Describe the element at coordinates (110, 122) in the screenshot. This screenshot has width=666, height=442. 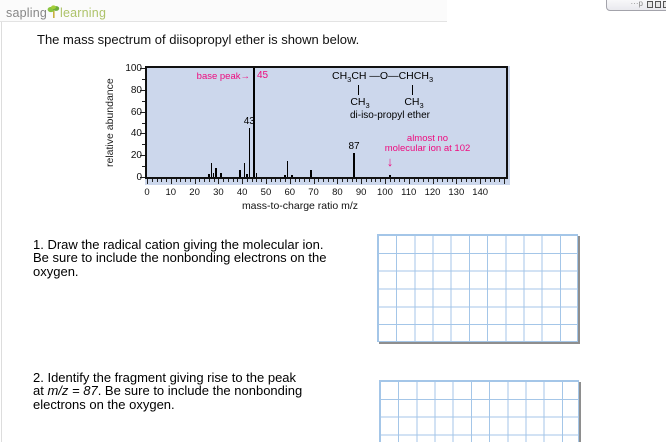
I see `y-axis-label: relative abundance` at that location.